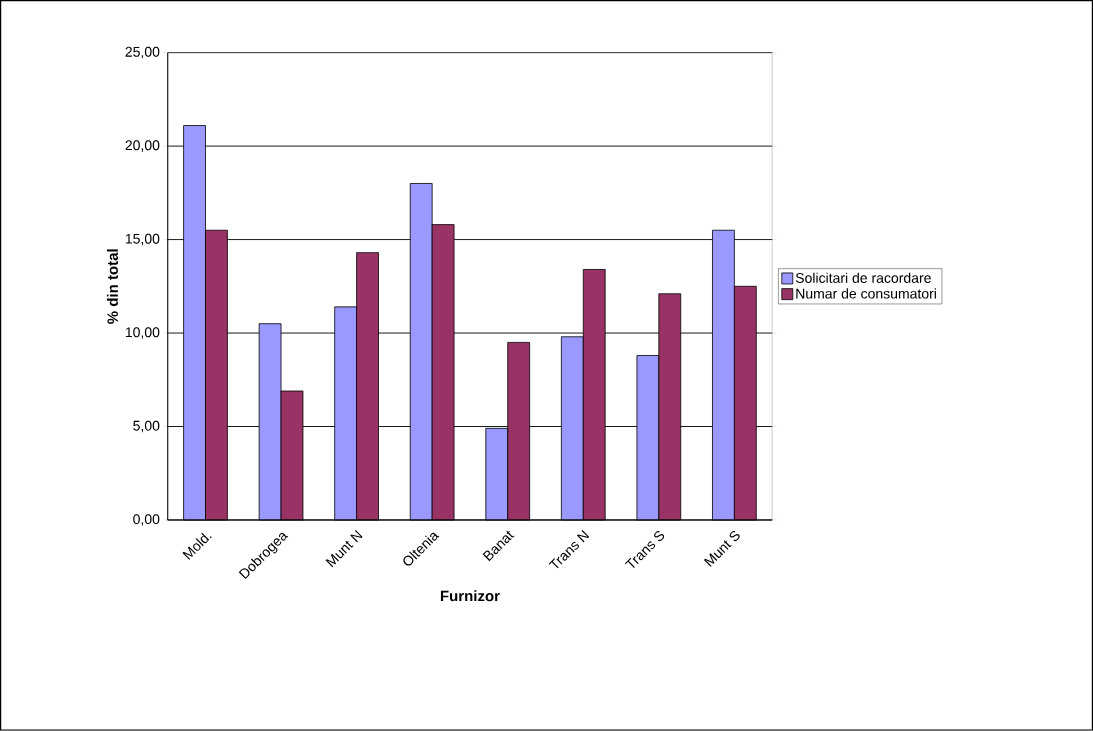 The image size is (1093, 731). Describe the element at coordinates (142, 333) in the screenshot. I see `y-tick-label: 10,00` at that location.